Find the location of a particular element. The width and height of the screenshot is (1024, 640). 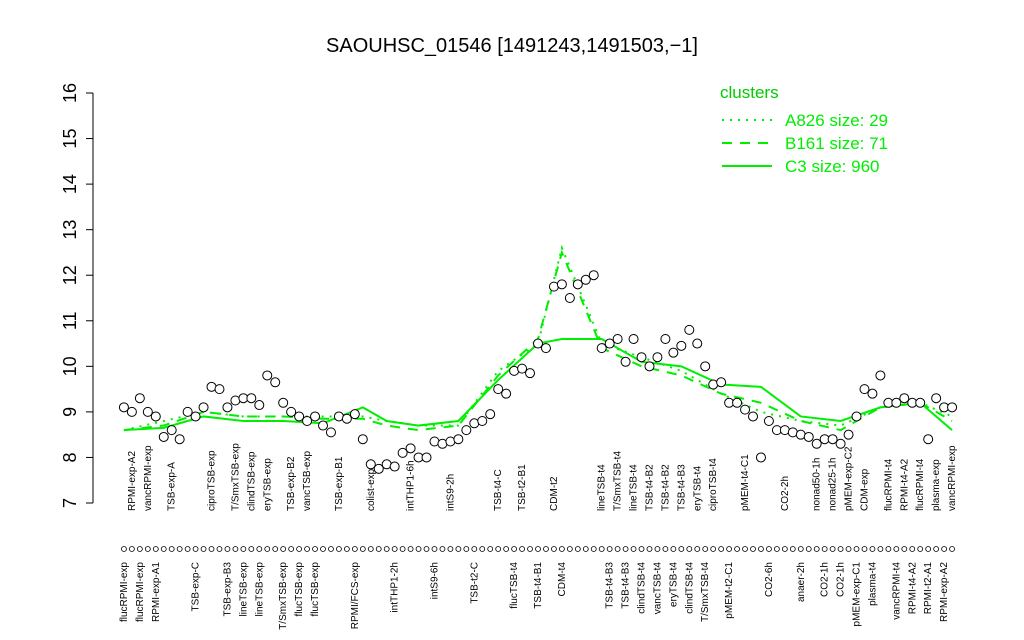

x-tick-label: vancRPMI-exp is located at coordinates (148, 478).